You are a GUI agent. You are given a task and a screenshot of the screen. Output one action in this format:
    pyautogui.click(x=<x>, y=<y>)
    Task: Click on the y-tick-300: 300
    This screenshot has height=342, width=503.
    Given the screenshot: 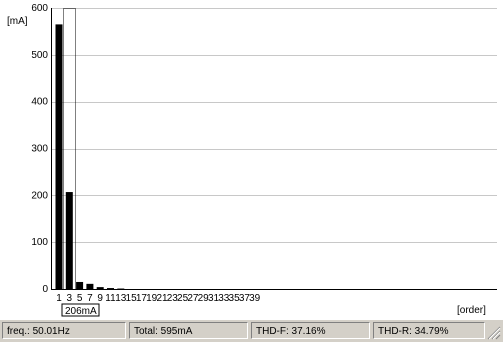 What is the action you would take?
    pyautogui.click(x=39, y=149)
    